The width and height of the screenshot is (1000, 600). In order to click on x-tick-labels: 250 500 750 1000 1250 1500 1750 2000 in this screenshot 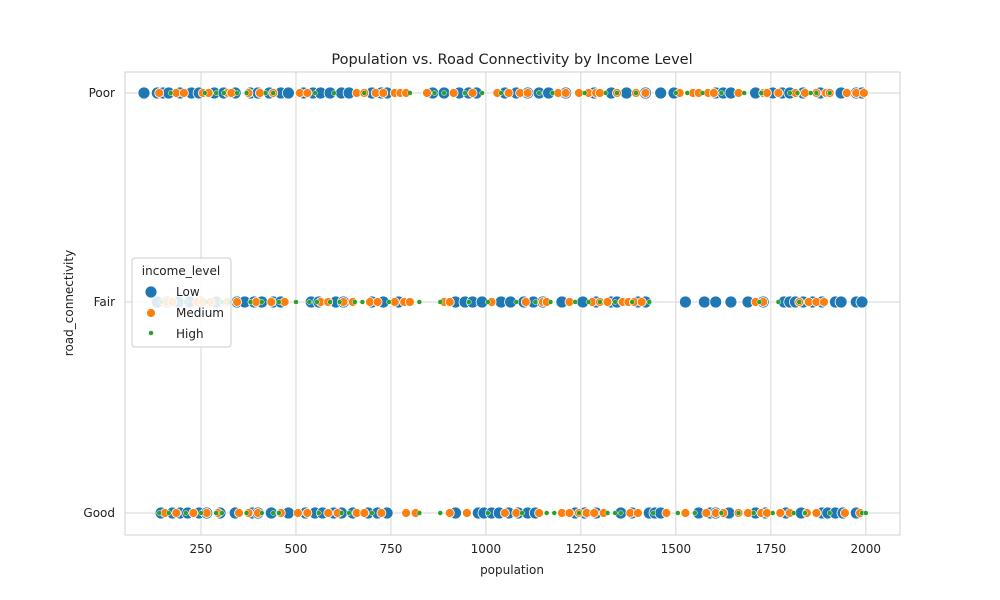, I will do `click(536, 549)`.